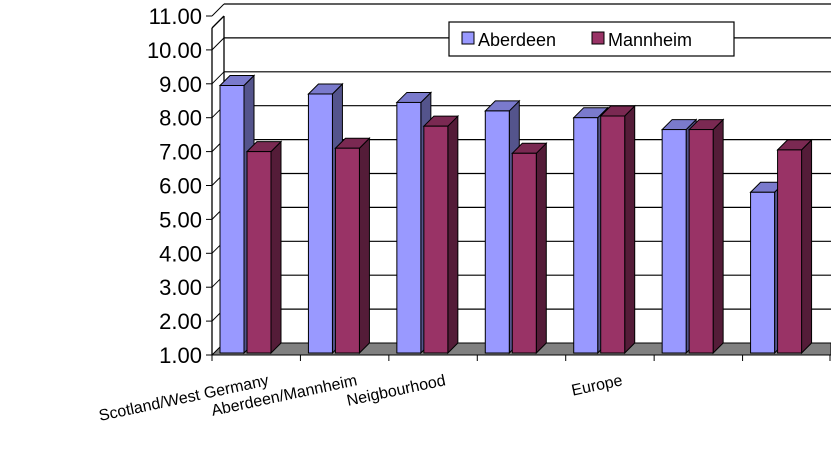 This screenshot has width=831, height=475. What do you see at coordinates (180, 287) in the screenshot?
I see `y-tick-label: 3.00` at bounding box center [180, 287].